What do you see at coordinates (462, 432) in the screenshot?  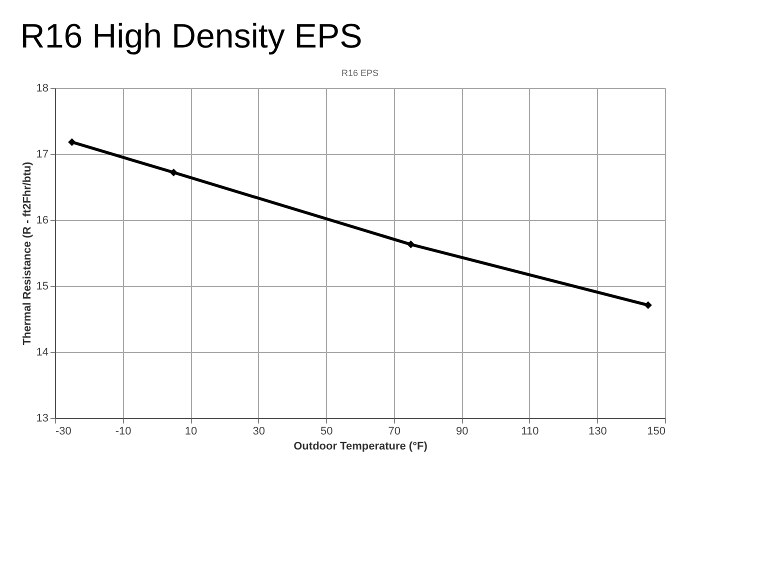 I see `x-tick-label: 90` at bounding box center [462, 432].